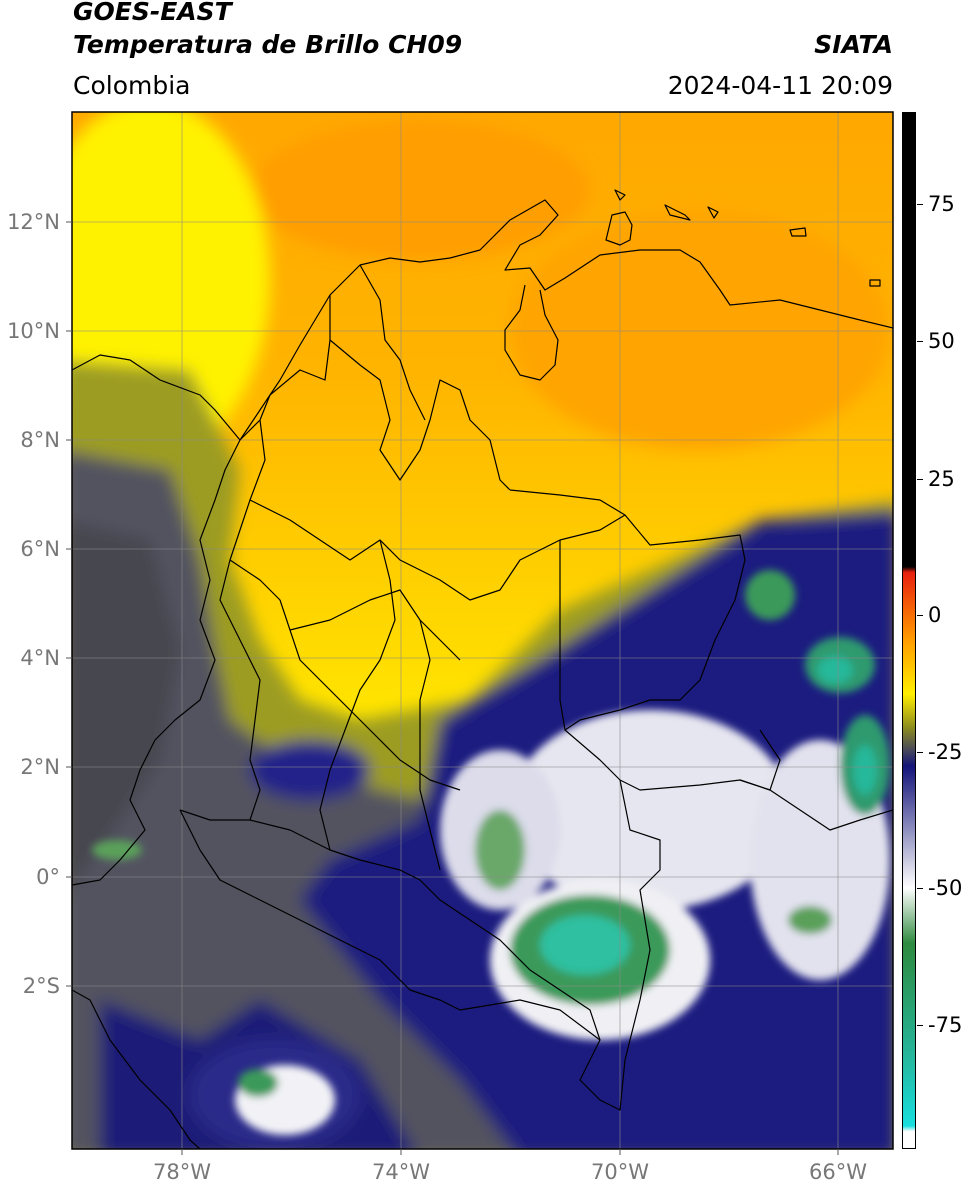 This screenshot has height=1190, width=966. I want to click on colorbar-label: -75, so click(945, 1025).